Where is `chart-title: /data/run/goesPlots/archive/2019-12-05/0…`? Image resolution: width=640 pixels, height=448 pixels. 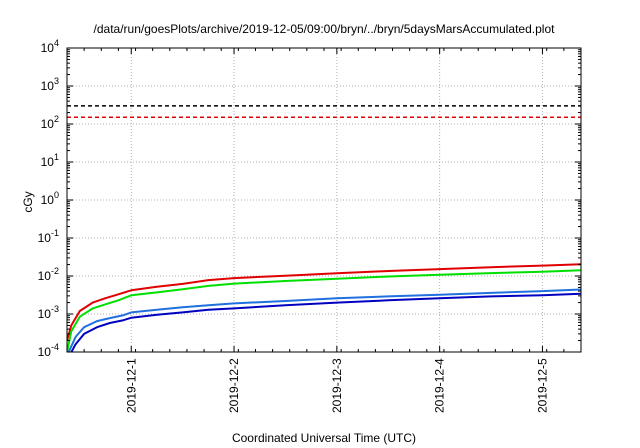 chart-title: /data/run/goesPlots/archive/2019-12-05/0… is located at coordinates (325, 29).